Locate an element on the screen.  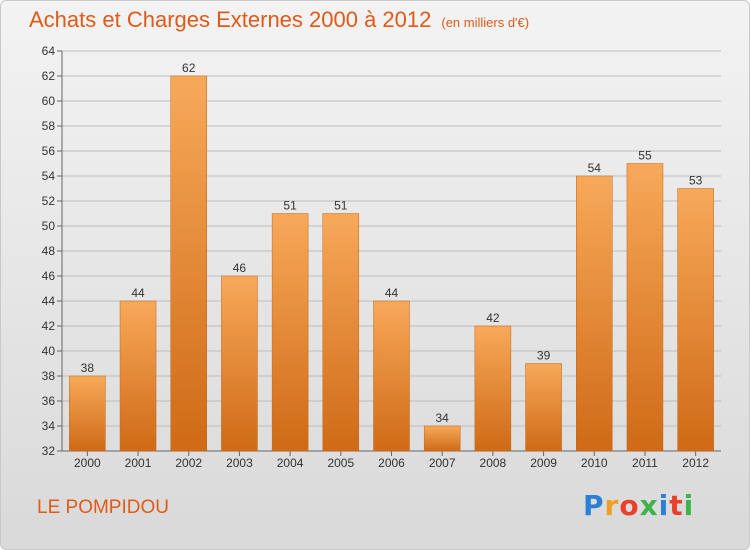
y-tick-label: 60 is located at coordinates (49, 101).